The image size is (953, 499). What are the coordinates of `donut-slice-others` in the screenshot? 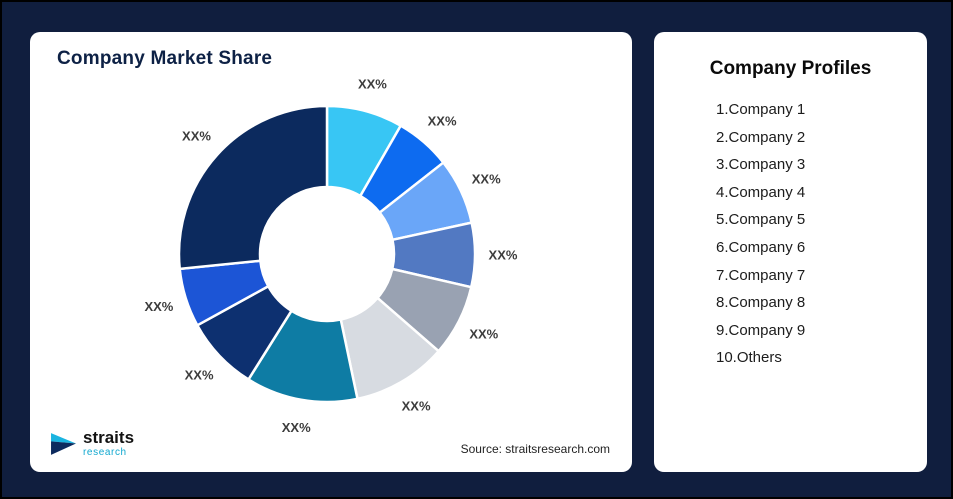 It's located at (253, 187).